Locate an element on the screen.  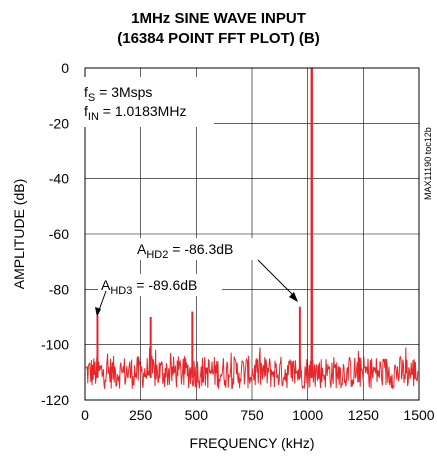
x-tick-label: 0 is located at coordinates (85, 415).